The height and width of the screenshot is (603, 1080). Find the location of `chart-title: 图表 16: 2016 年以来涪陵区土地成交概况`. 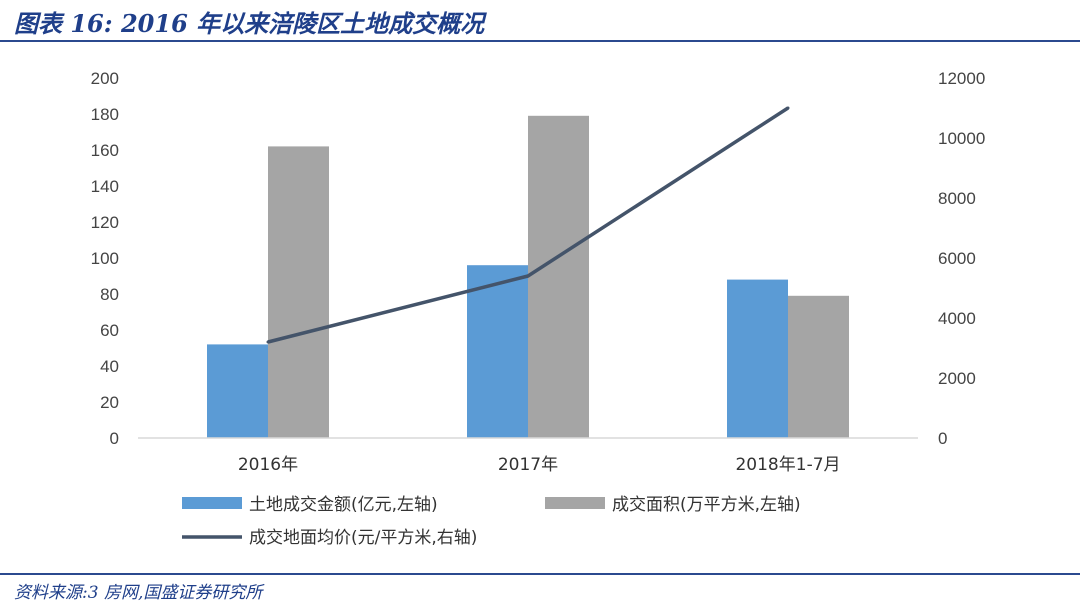

chart-title: 图表 16: 2016 年以来涪陵区土地成交概况 is located at coordinates (249, 23).